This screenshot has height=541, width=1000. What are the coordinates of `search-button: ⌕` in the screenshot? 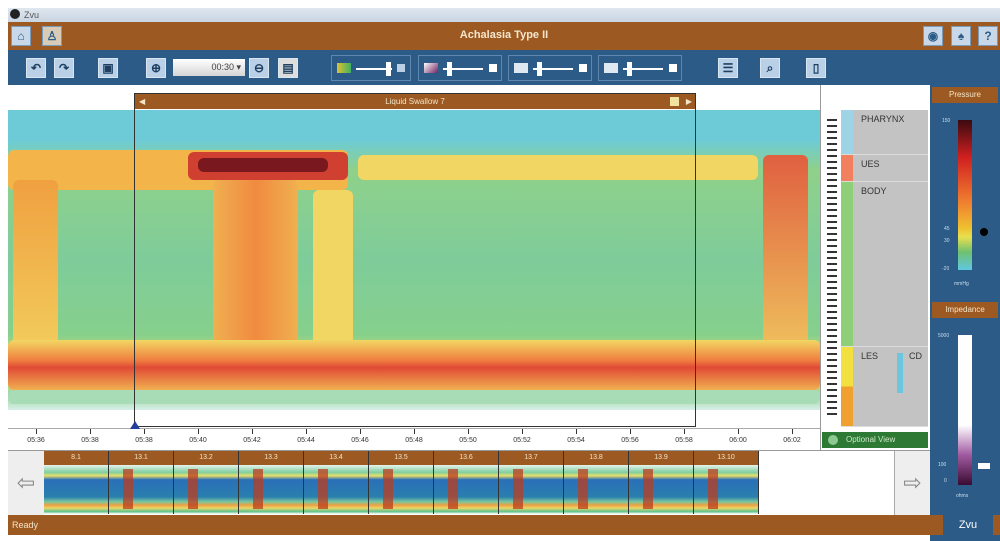 It's located at (770, 68).